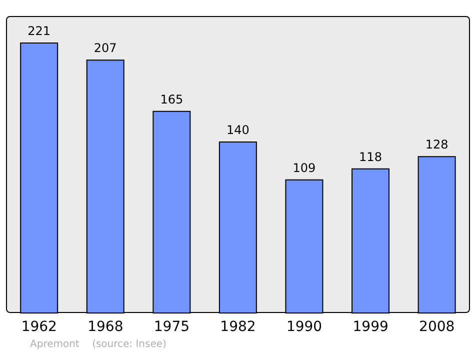  What do you see at coordinates (304, 167) in the screenshot?
I see `data-label: 109` at bounding box center [304, 167].